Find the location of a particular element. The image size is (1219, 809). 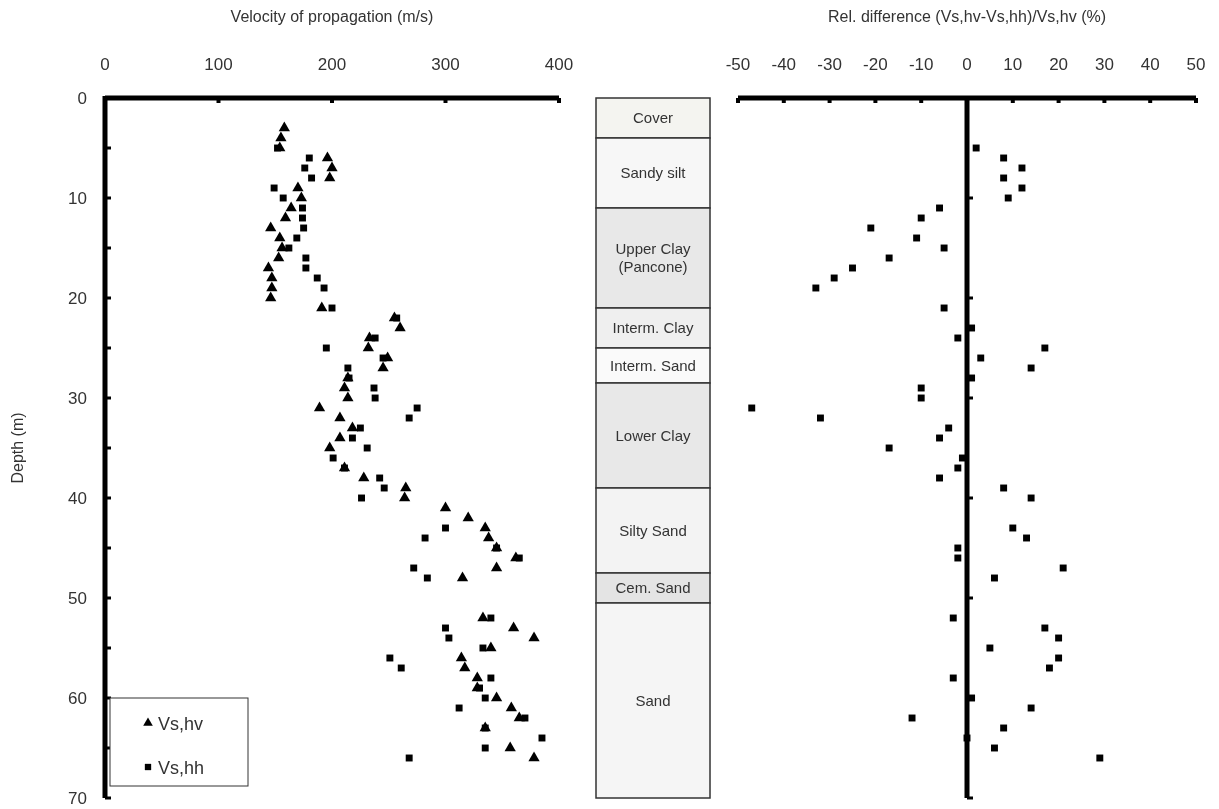

x-tick-label: 300 is located at coordinates (445, 64).